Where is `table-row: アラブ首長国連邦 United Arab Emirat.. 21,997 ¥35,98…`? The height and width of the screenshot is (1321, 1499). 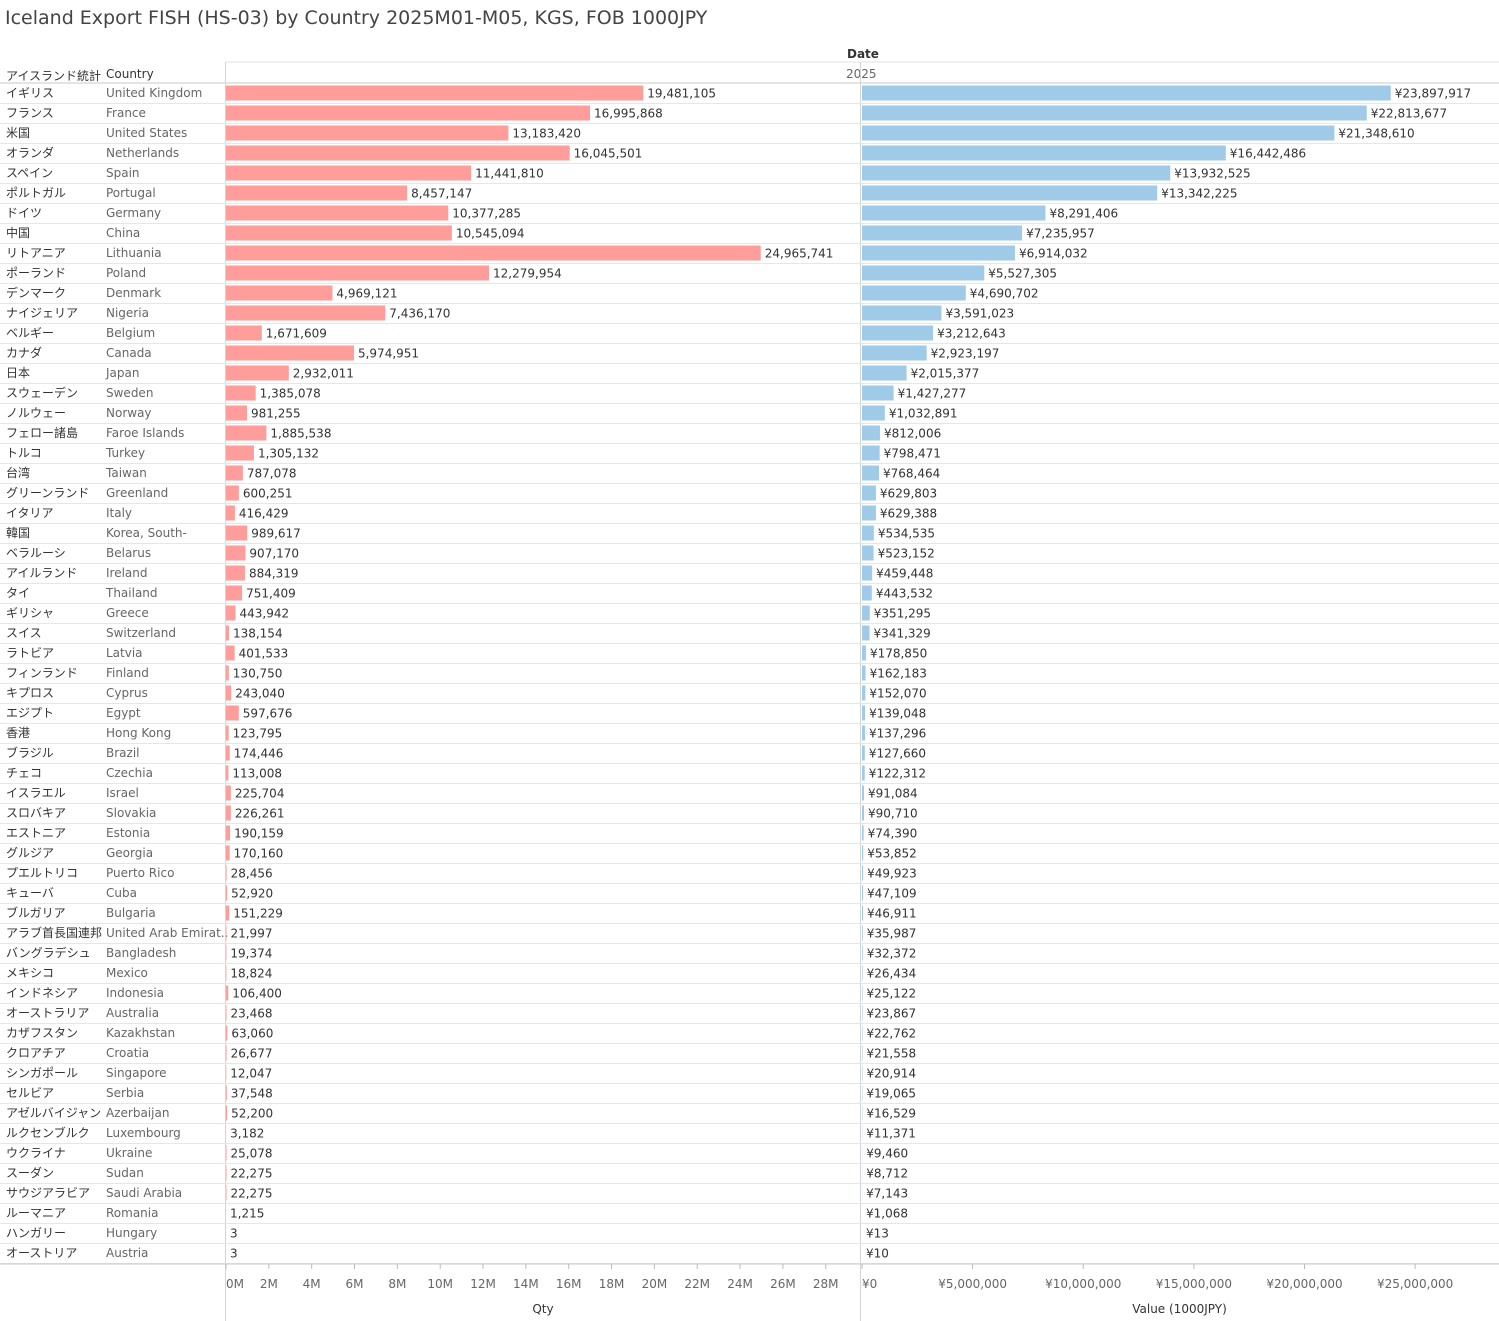
table-row: アラブ首長国連邦 United Arab Emirat.. 21,997 ¥35,98… is located at coordinates (749, 934).